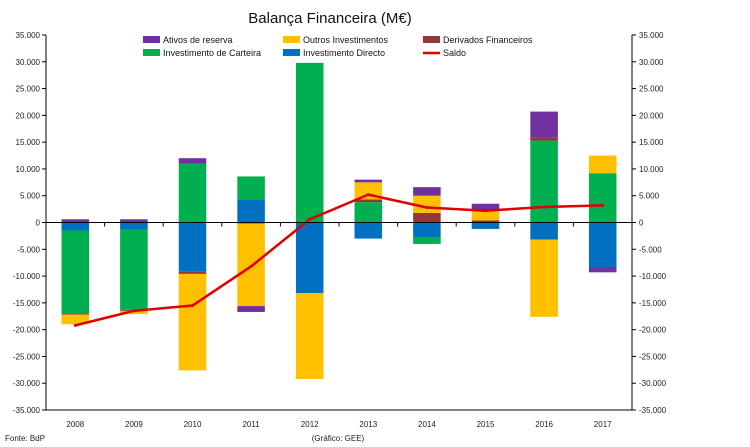 The height and width of the screenshot is (447, 750). Describe the element at coordinates (192, 161) in the screenshot. I see `bar-ativos-de-reserva-2010` at that location.